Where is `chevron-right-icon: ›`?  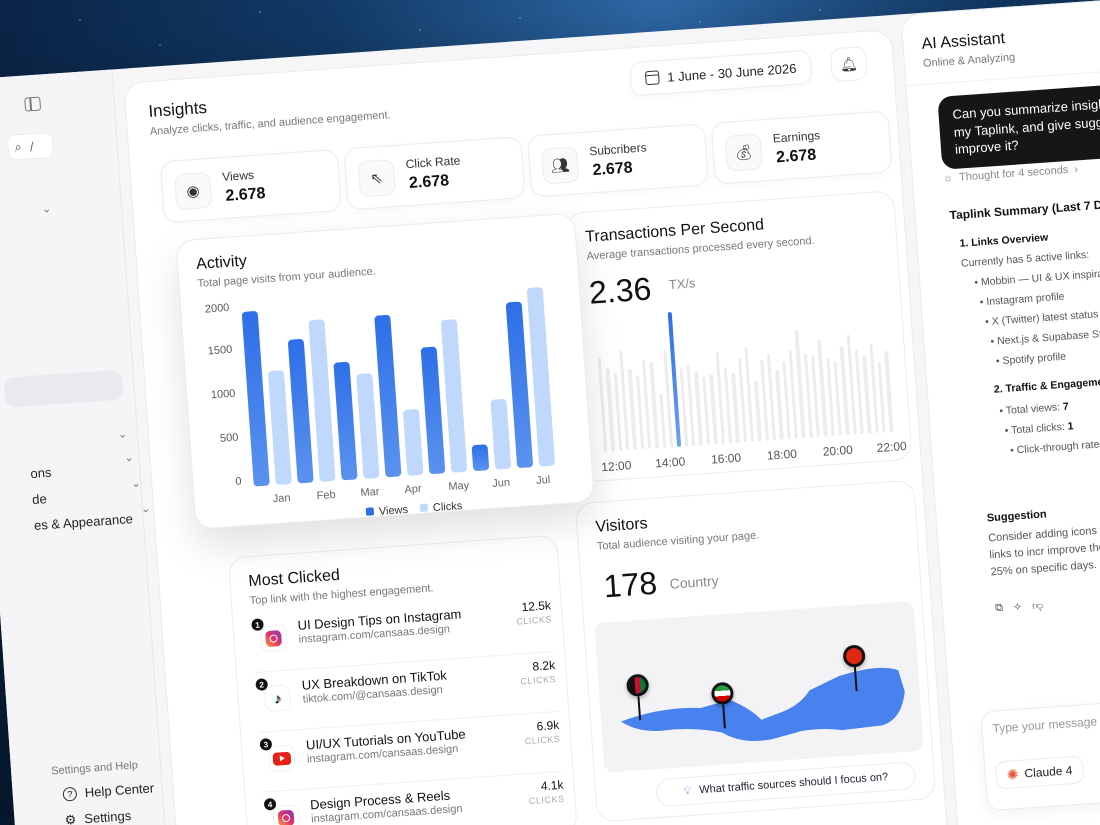
chevron-right-icon: › is located at coordinates (1076, 169).